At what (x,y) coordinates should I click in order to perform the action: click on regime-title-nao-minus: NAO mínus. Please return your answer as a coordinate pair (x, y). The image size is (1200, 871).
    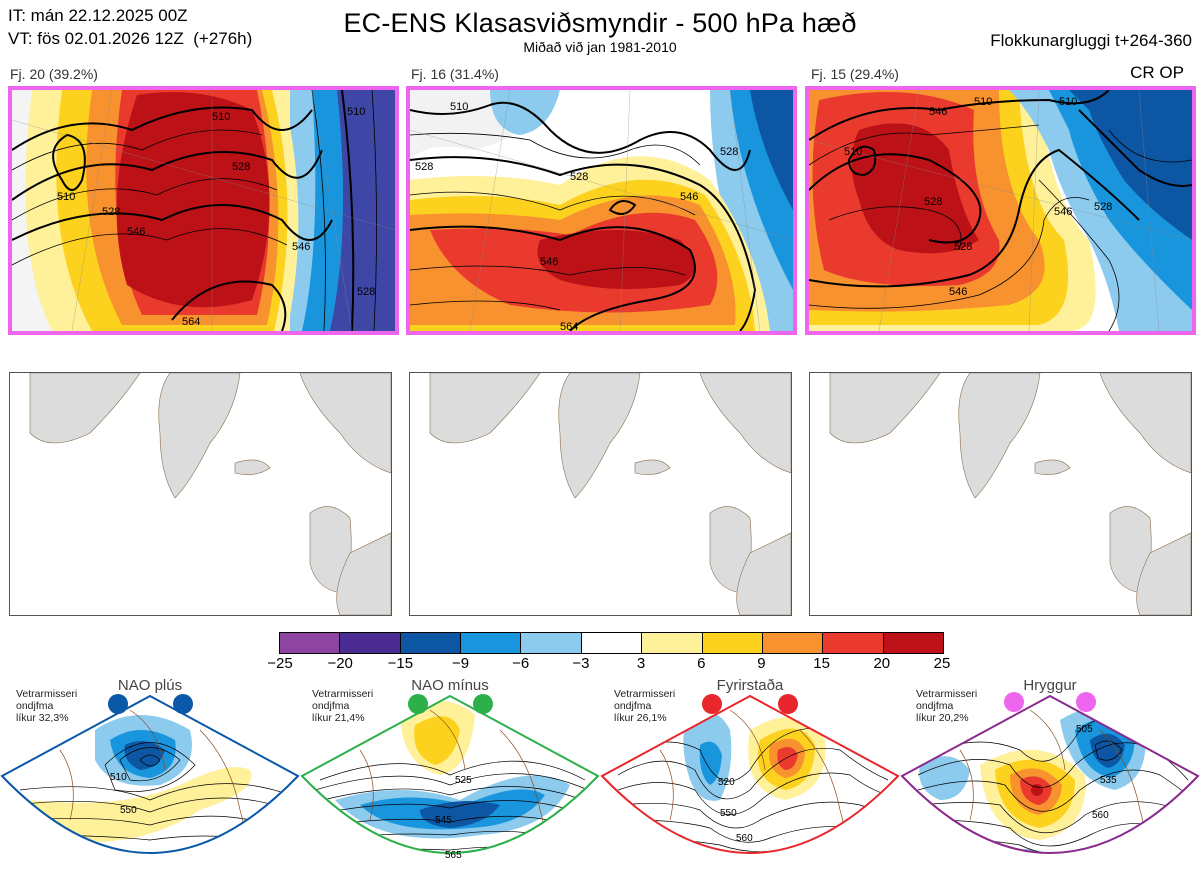
    Looking at the image, I should click on (450, 685).